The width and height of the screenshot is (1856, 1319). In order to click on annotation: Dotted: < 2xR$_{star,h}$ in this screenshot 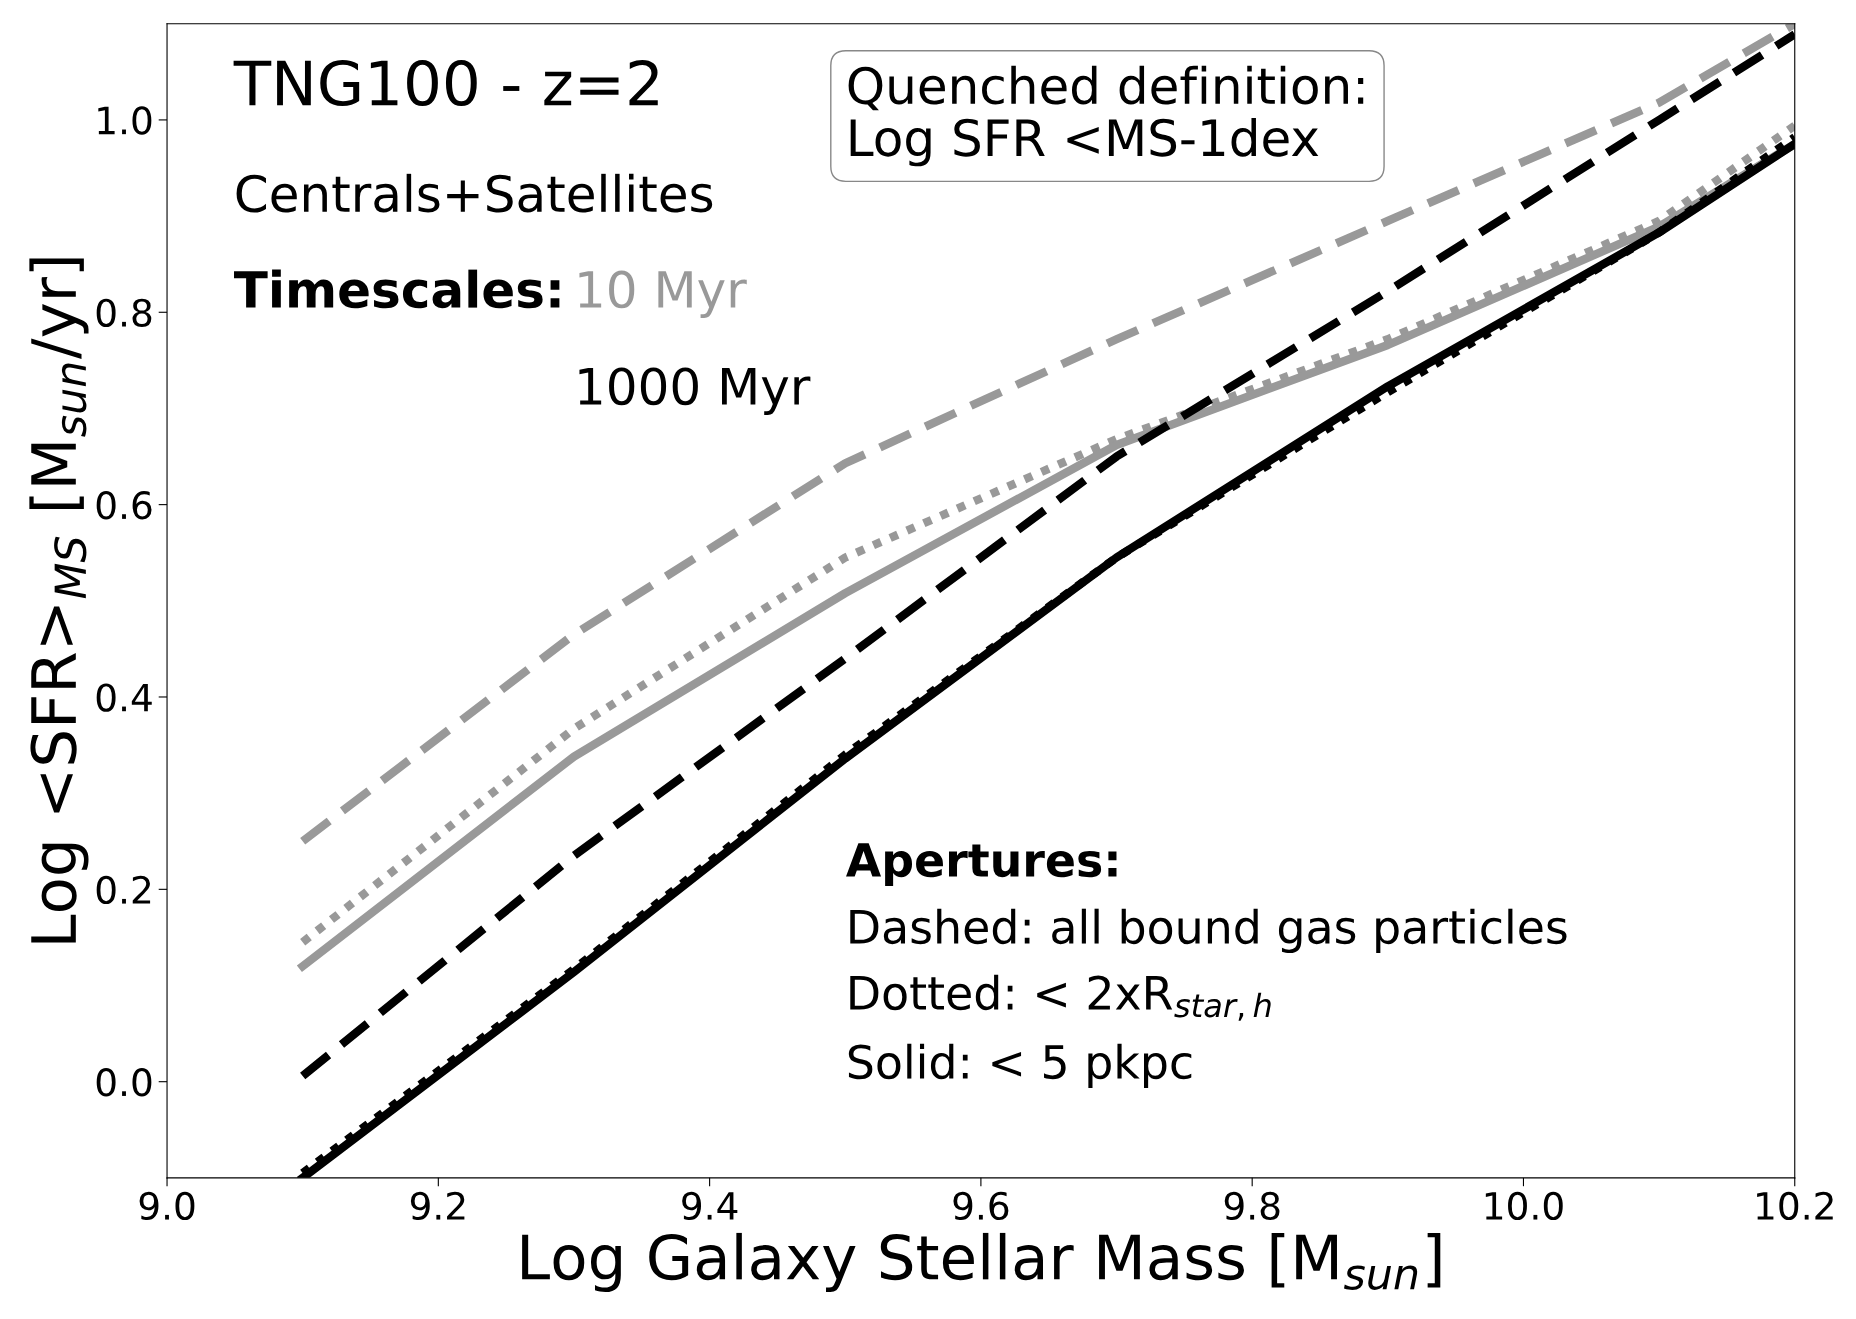, I will do `click(1060, 997)`.